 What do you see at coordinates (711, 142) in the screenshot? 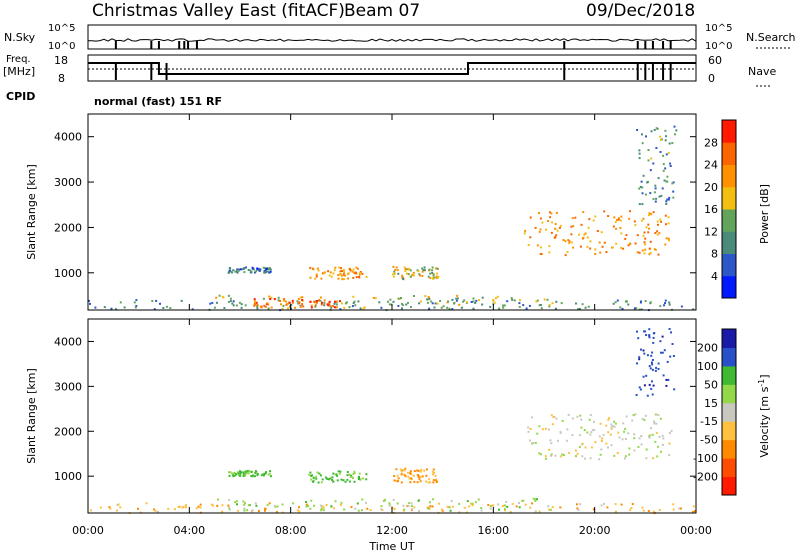
I see `power-colorbar-tick: 28` at bounding box center [711, 142].